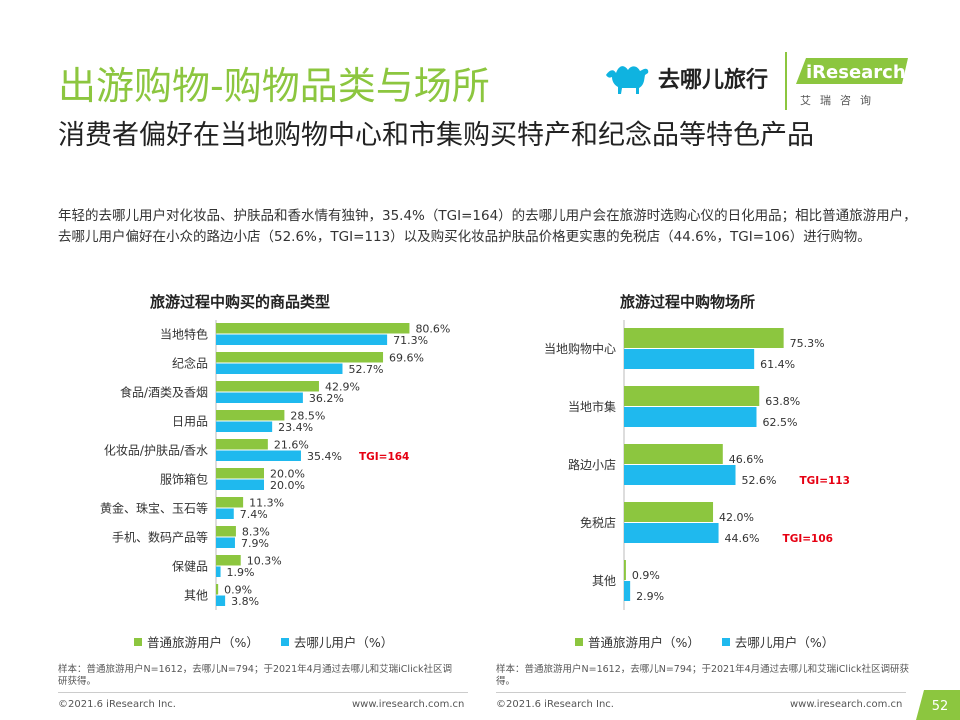 This screenshot has width=960, height=720. I want to click on category-label: 手机、数码产品等, so click(160, 537).